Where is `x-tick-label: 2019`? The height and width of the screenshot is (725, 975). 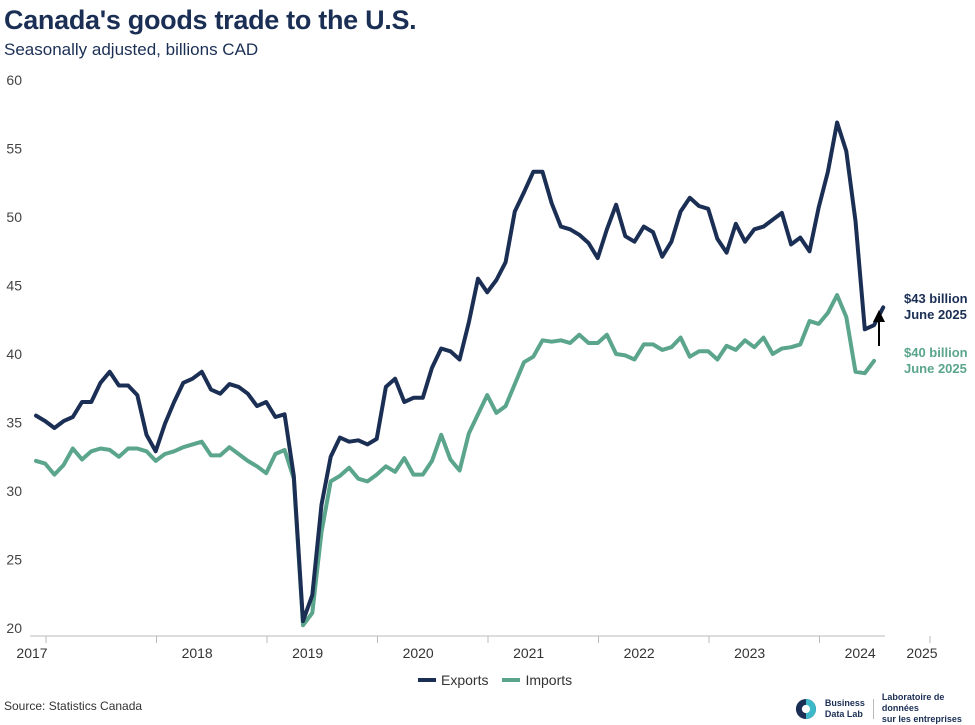
x-tick-label: 2019 is located at coordinates (307, 653).